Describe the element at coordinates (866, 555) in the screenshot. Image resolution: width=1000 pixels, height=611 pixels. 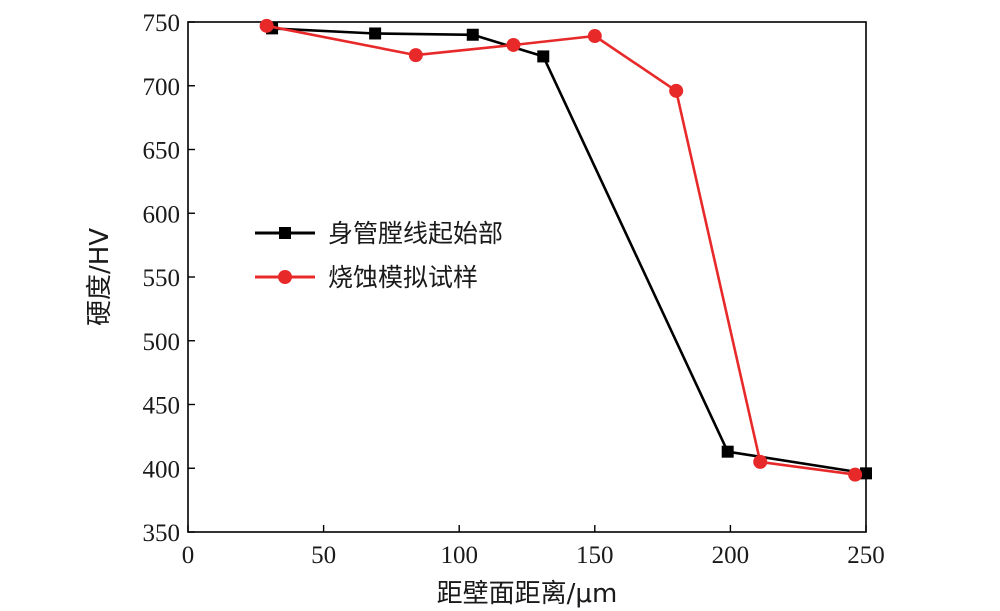
I see `x-tick-label: 250` at that location.